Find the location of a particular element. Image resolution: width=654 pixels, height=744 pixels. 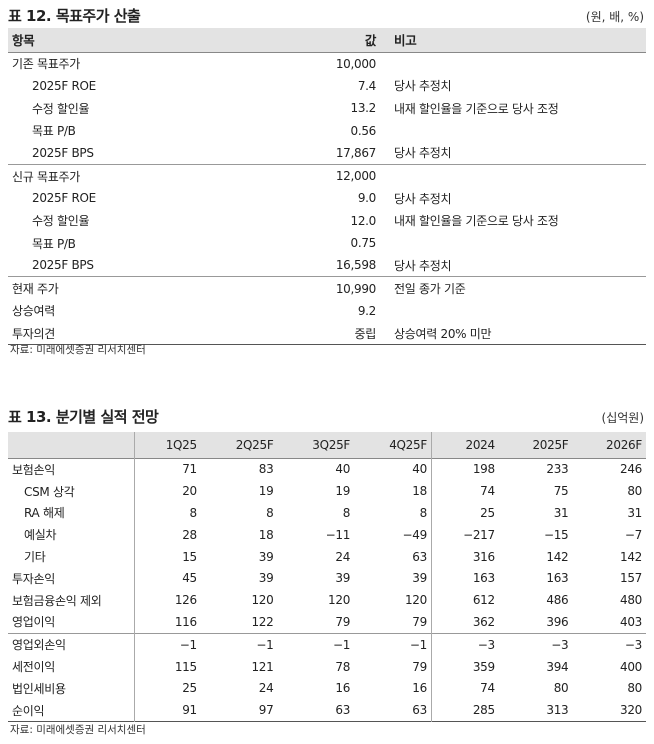

header-cell: 4Q25F is located at coordinates (408, 444).